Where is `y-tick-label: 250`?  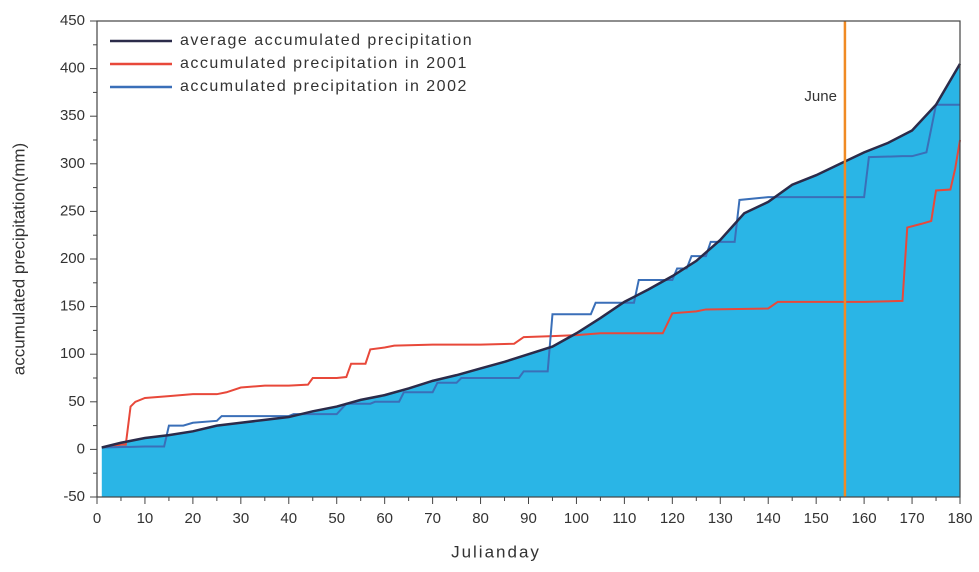
y-tick-label: 250 is located at coordinates (72, 210).